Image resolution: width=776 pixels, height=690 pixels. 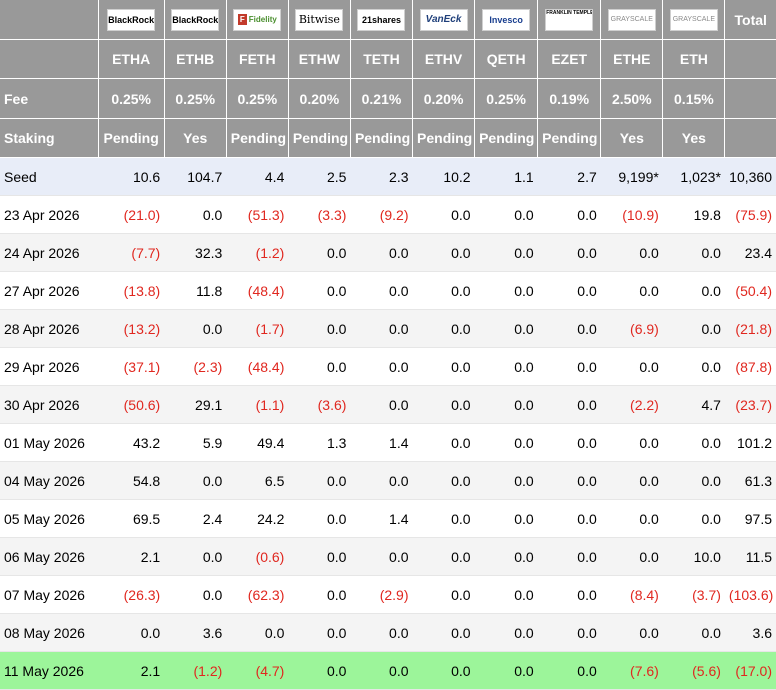 I want to click on date-cell: 23 Apr 2026, so click(x=49, y=214).